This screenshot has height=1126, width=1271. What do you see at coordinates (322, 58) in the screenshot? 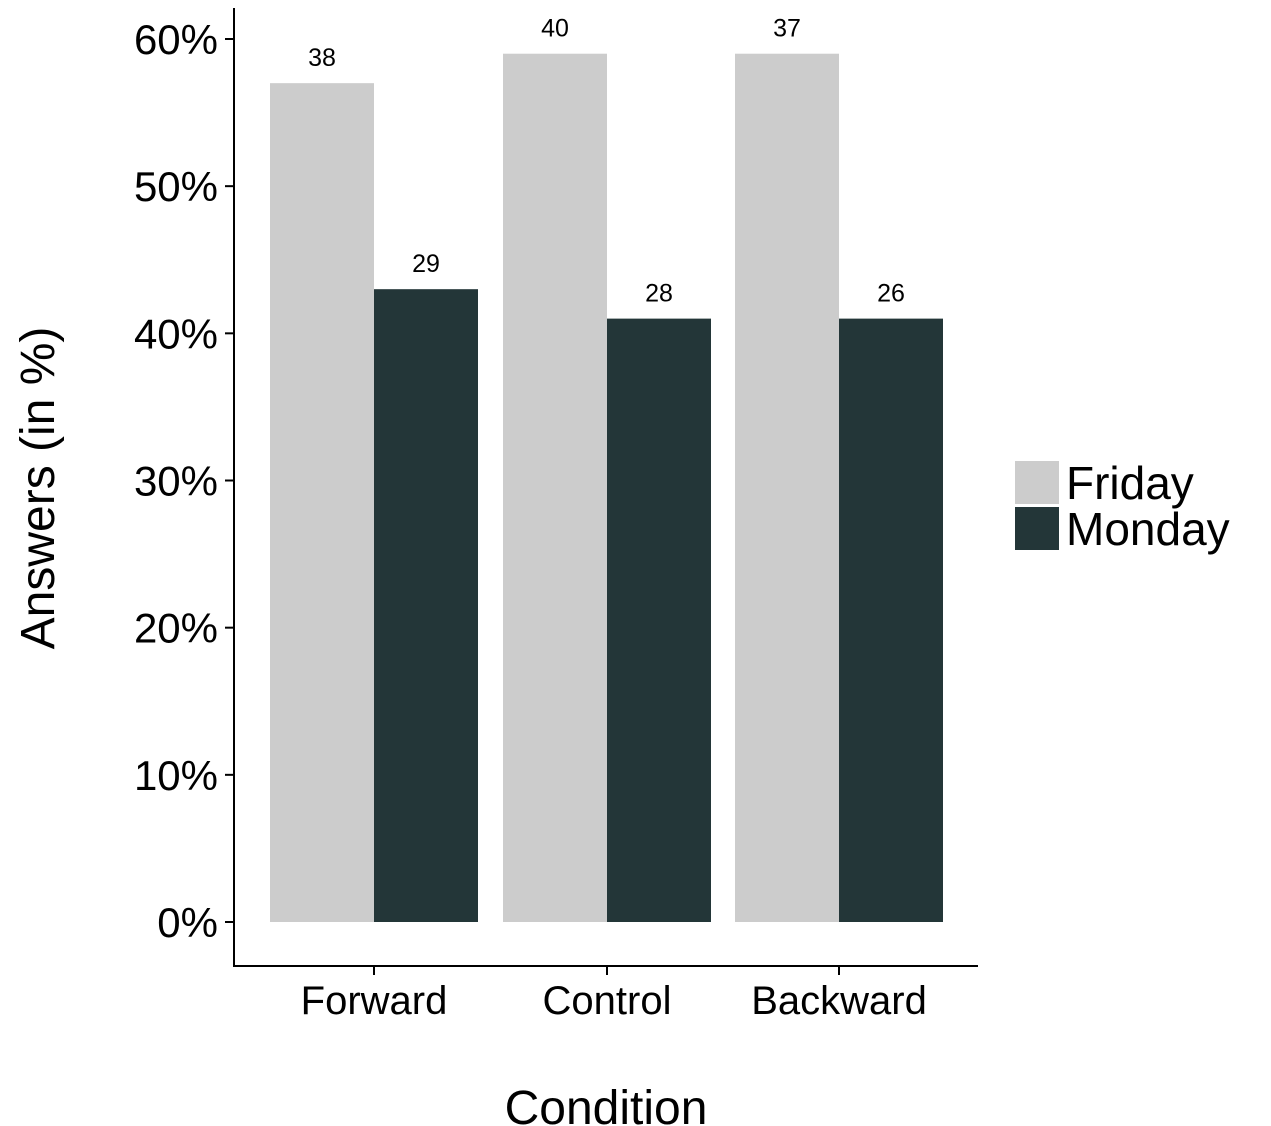
I see `data-label-friday-forward: 38` at bounding box center [322, 58].